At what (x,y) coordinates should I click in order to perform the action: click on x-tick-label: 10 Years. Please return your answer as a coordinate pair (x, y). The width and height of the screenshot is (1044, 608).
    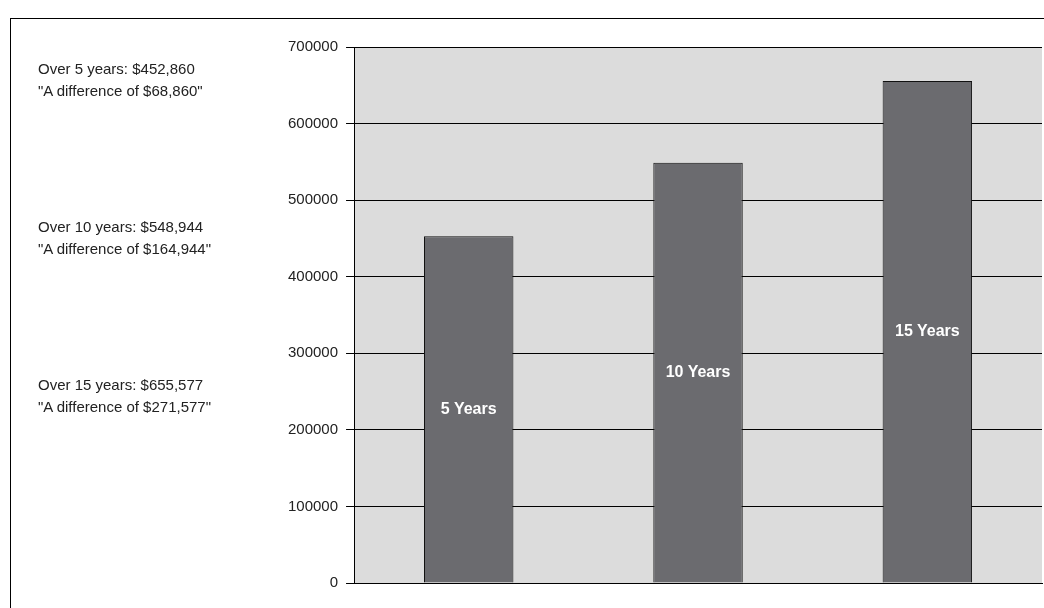
    Looking at the image, I should click on (698, 371).